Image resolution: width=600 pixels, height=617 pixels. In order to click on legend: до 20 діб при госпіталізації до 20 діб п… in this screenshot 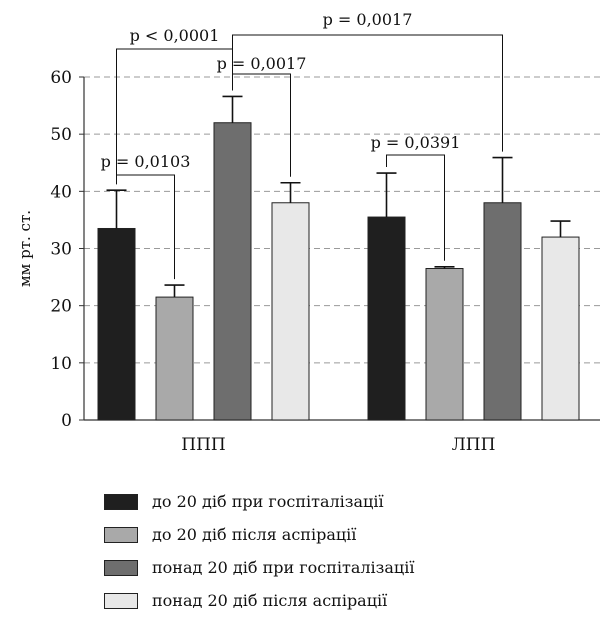, I will do `click(259, 551)`.